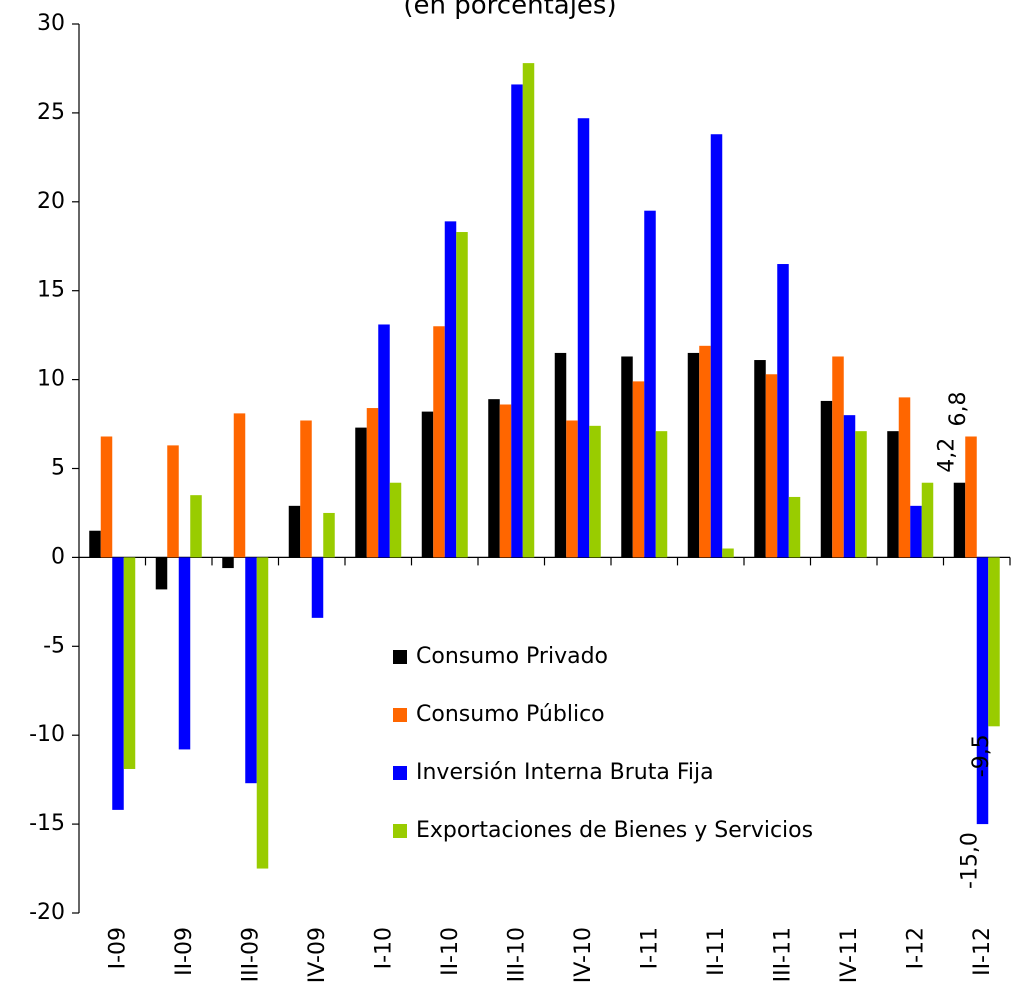  Describe the element at coordinates (250, 954) in the screenshot. I see `x-tick-label: III-09` at that location.